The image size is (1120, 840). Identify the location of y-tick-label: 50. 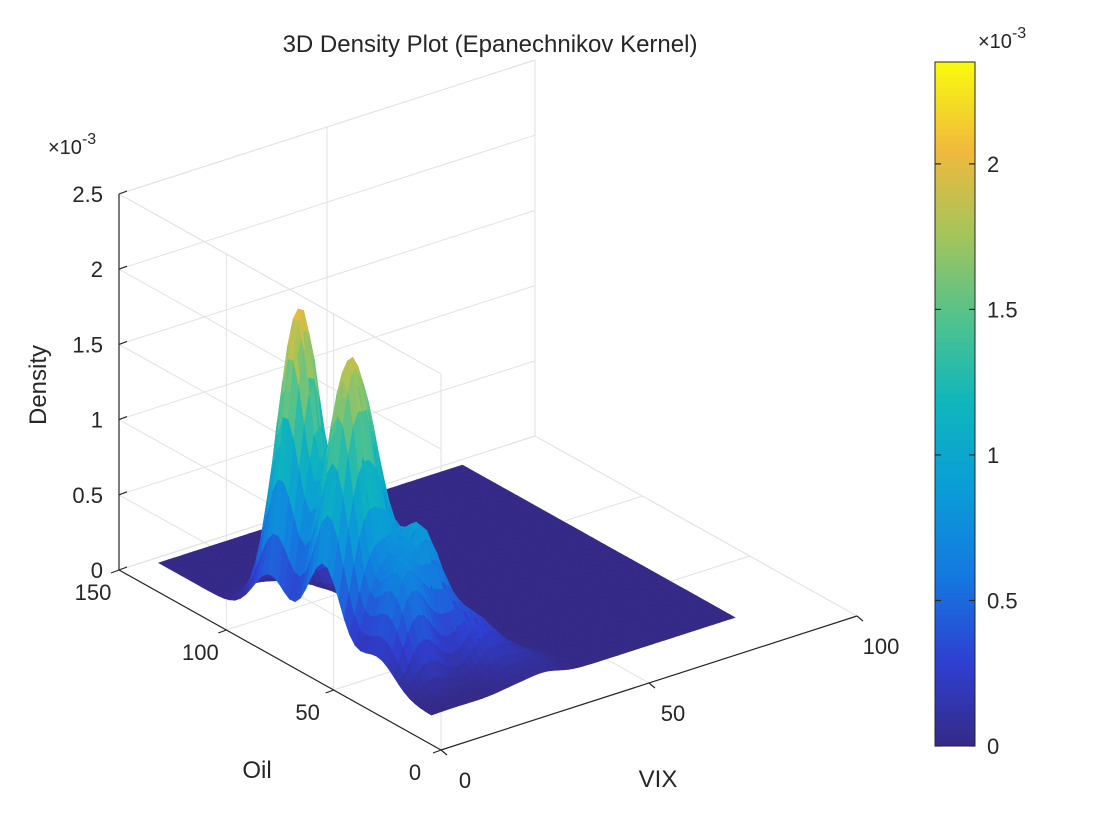
(307, 712).